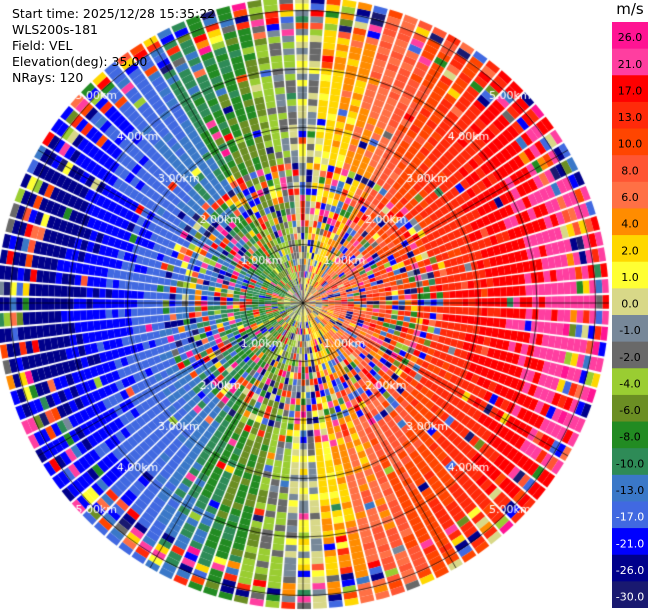  What do you see at coordinates (42, 45) in the screenshot?
I see `field-label: Field: VEL` at bounding box center [42, 45].